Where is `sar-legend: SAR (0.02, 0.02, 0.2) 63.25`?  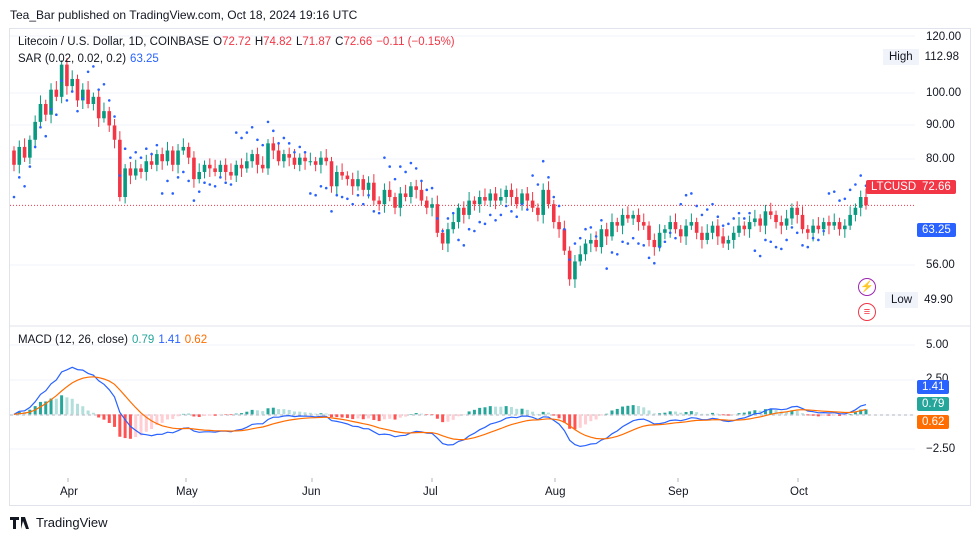 sar-legend: SAR (0.02, 0.02, 0.2) 63.25 is located at coordinates (90, 59).